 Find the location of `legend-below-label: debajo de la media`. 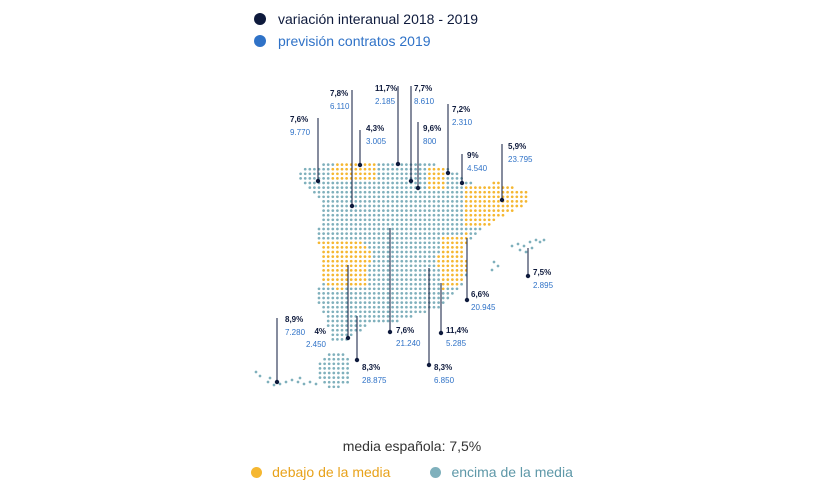

legend-below-label: debajo de la media is located at coordinates (331, 472).